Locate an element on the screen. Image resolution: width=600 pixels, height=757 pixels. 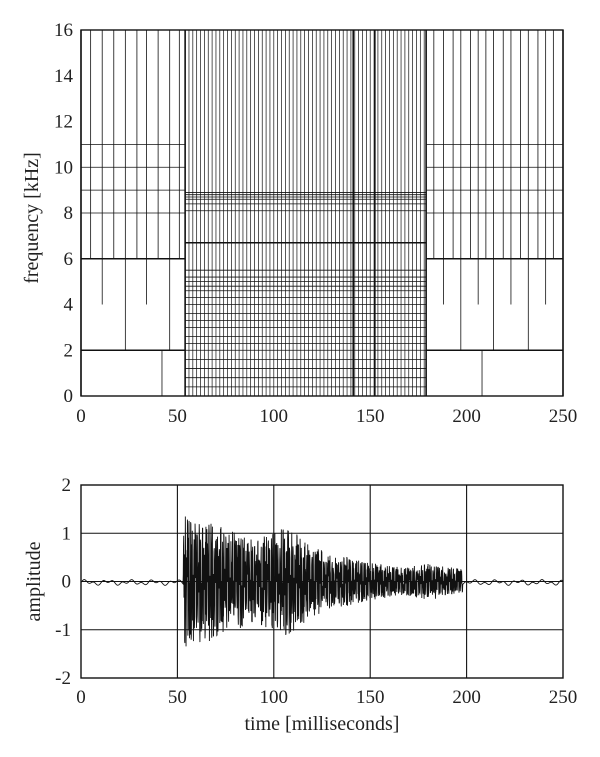
y-tick-label: -1 is located at coordinates (63, 630).